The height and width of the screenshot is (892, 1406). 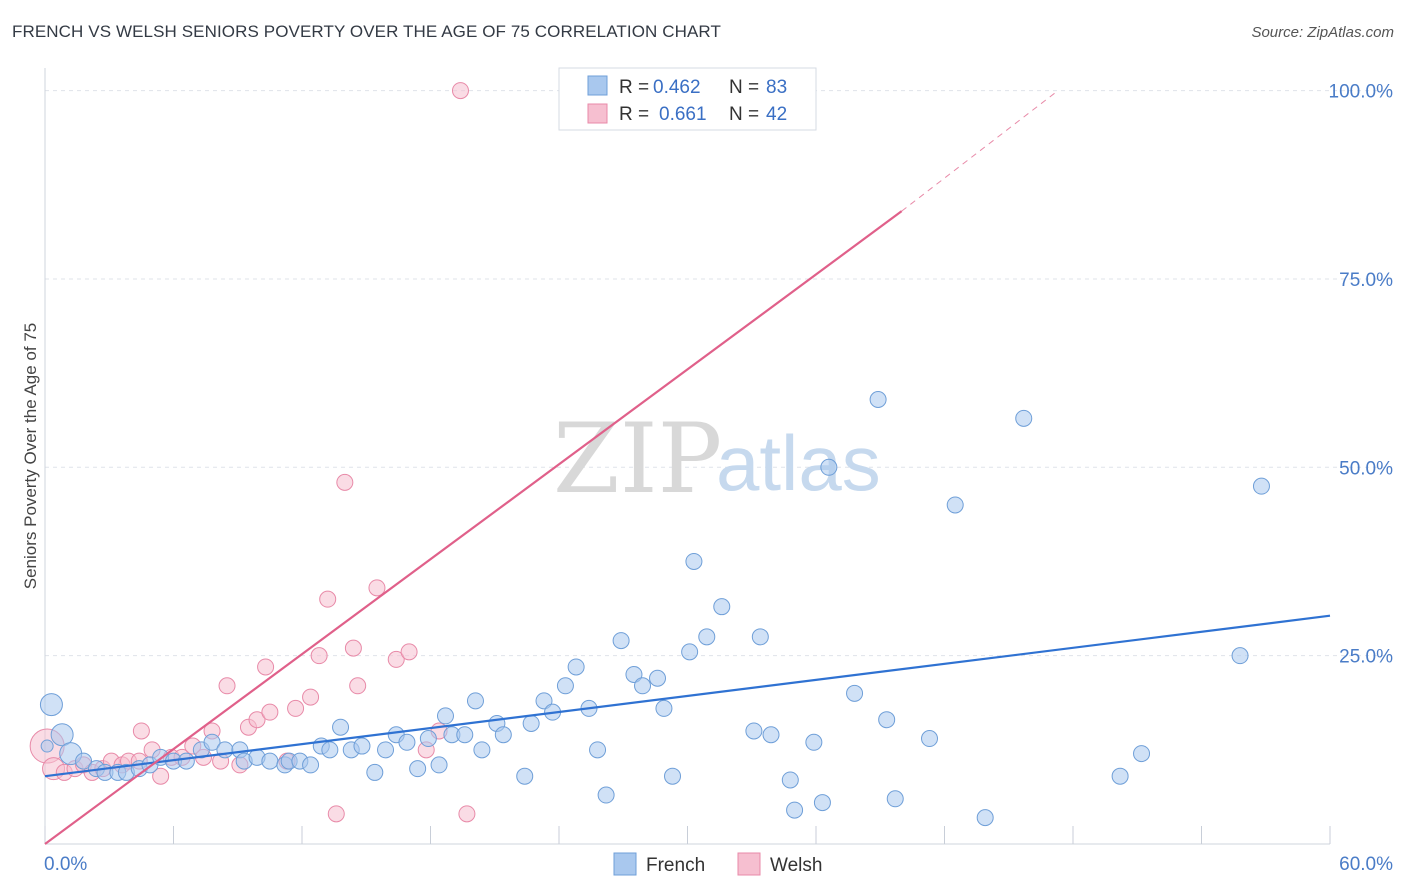 I want to click on x-ticks, so click(x=687, y=835).